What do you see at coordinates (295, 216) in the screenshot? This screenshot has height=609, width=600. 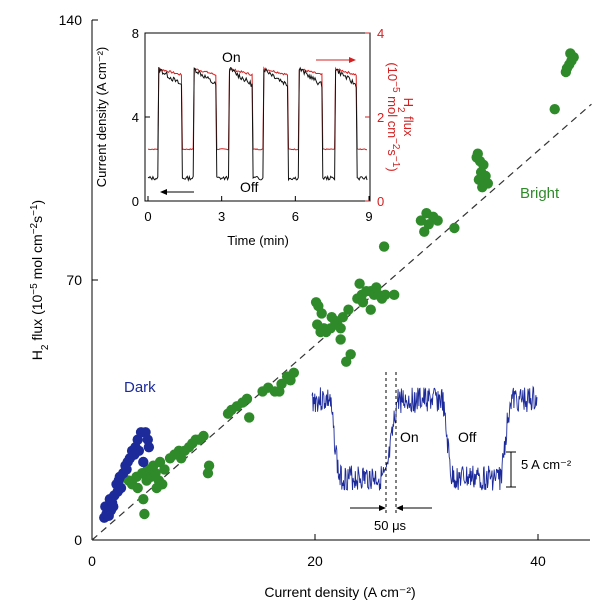 I see `inset-x-tick-label: 6` at bounding box center [295, 216].